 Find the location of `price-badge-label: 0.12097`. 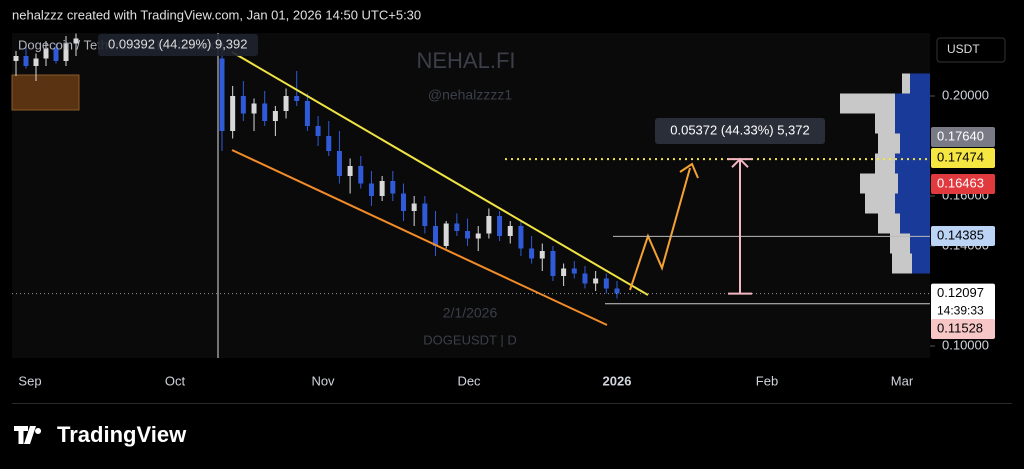

price-badge-label: 0.12097 is located at coordinates (960, 292).